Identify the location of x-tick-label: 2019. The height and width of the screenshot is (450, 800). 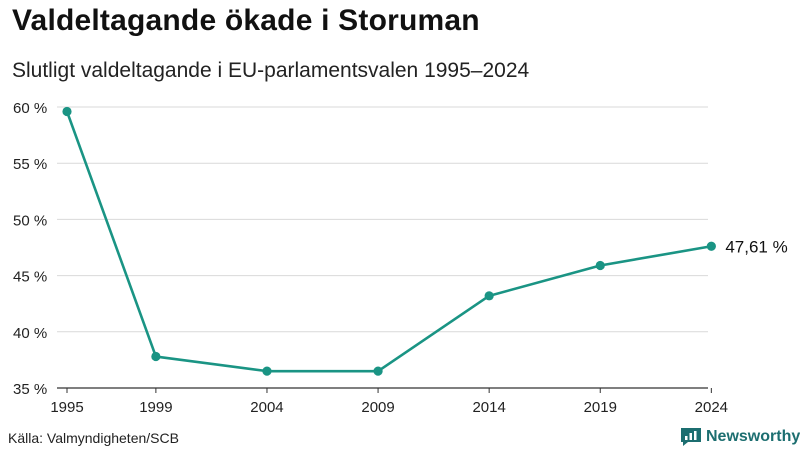
(600, 407).